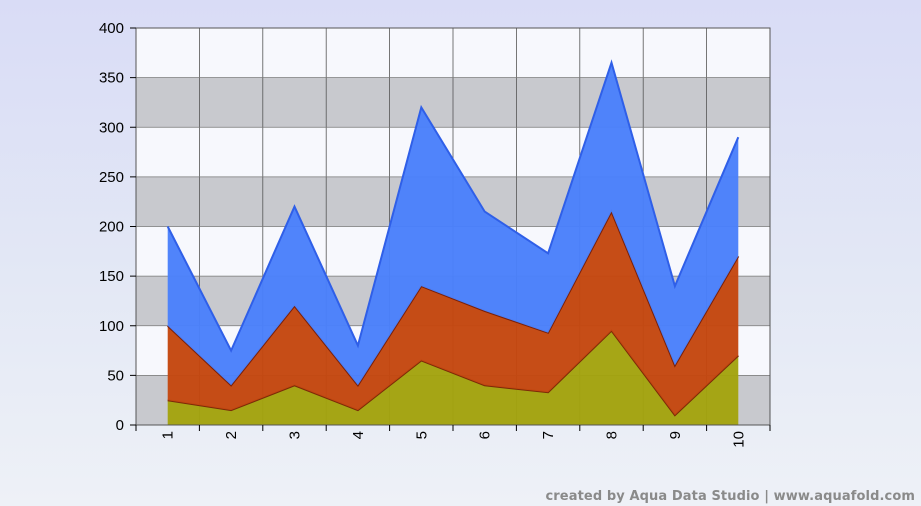 This screenshot has height=506, width=921. What do you see at coordinates (111, 227) in the screenshot?
I see `y-tick-label: 200` at bounding box center [111, 227].